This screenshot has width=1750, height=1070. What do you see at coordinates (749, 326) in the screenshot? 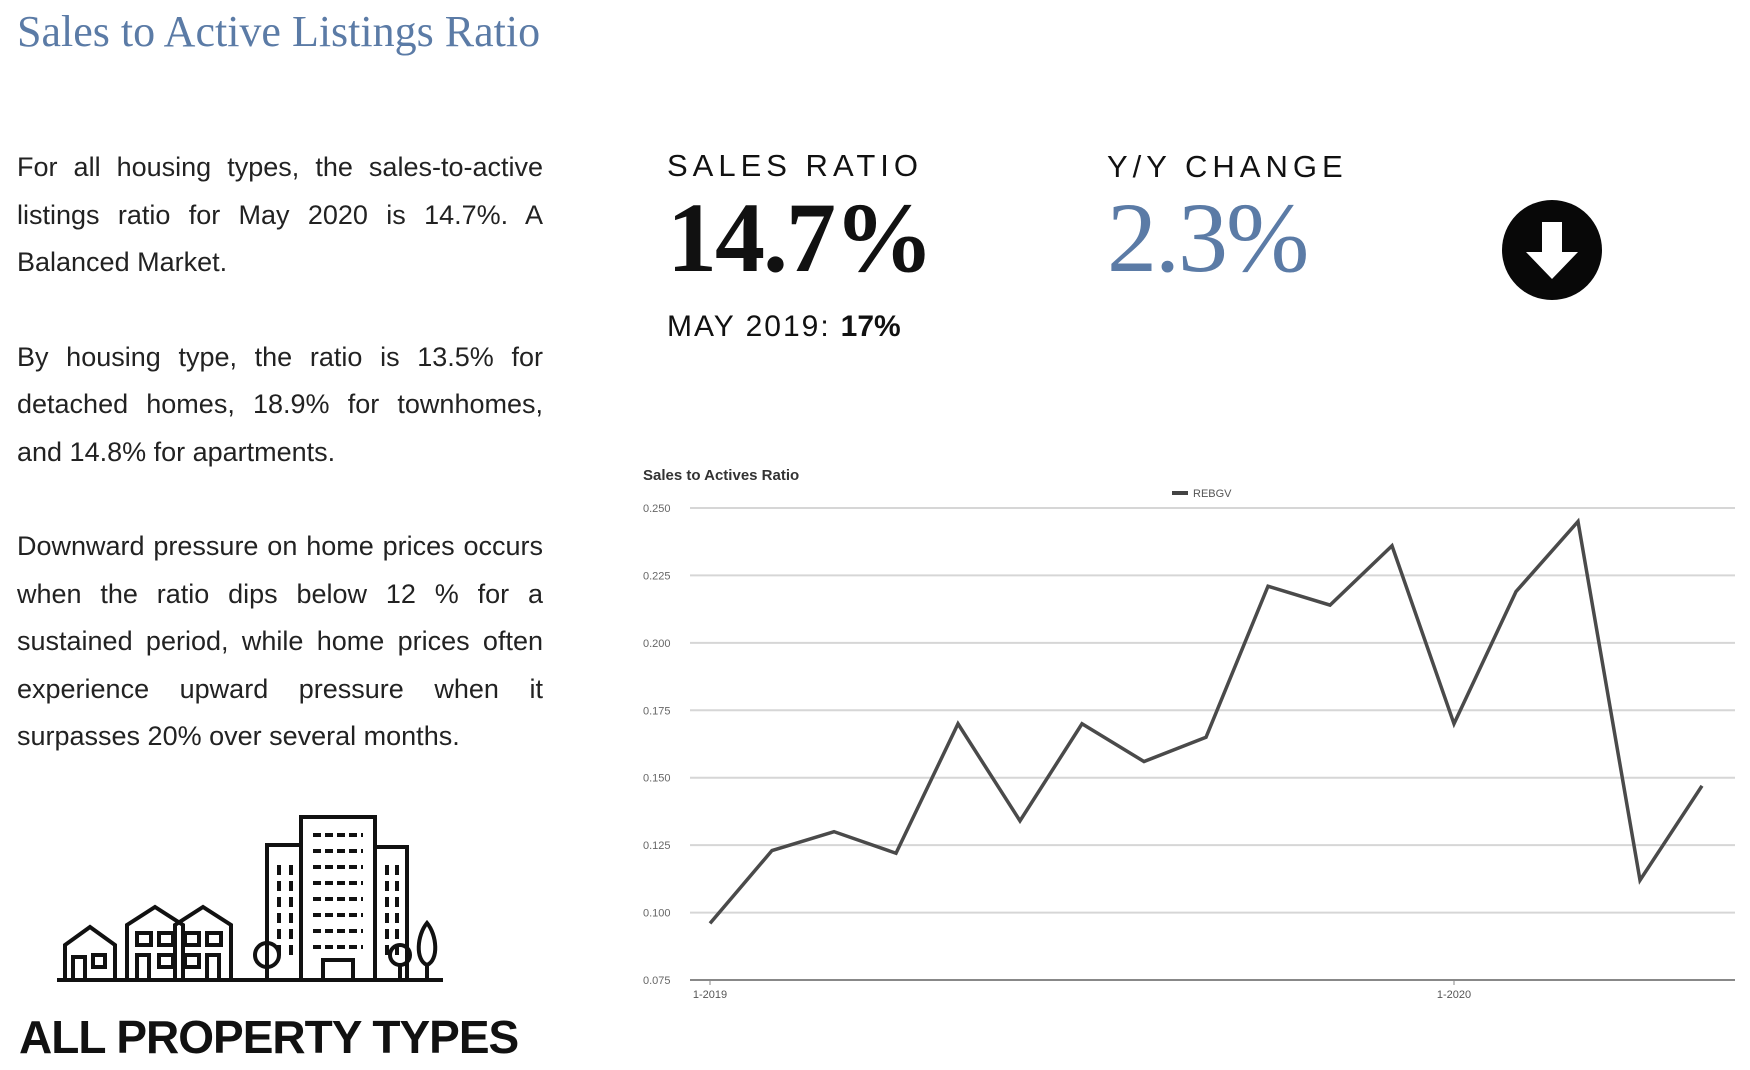
I see `prev-label: MAY 2019:` at bounding box center [749, 326].